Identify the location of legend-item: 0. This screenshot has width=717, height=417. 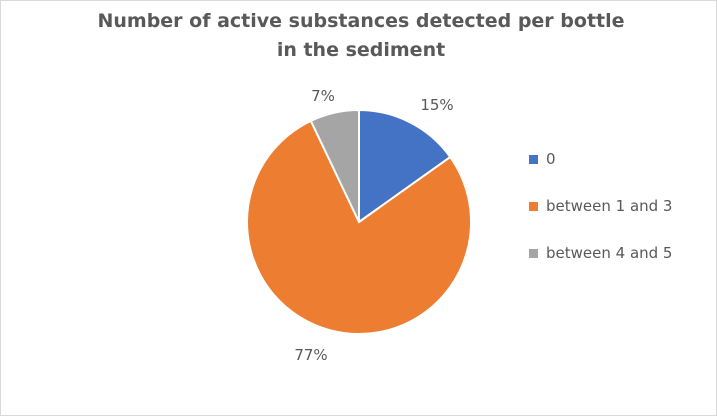
(600, 159).